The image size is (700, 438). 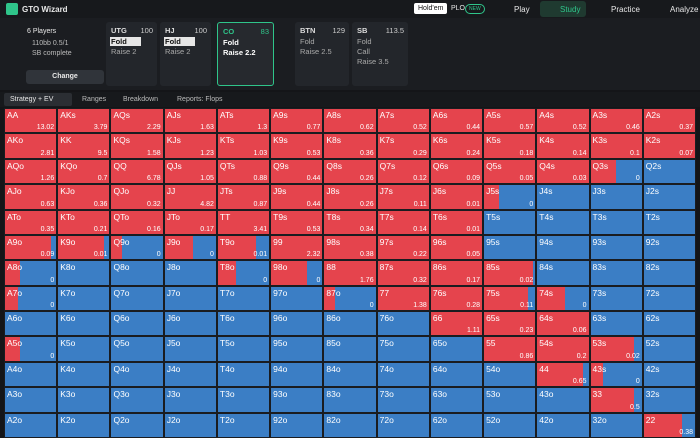 I want to click on logo, so click(x=12, y=9).